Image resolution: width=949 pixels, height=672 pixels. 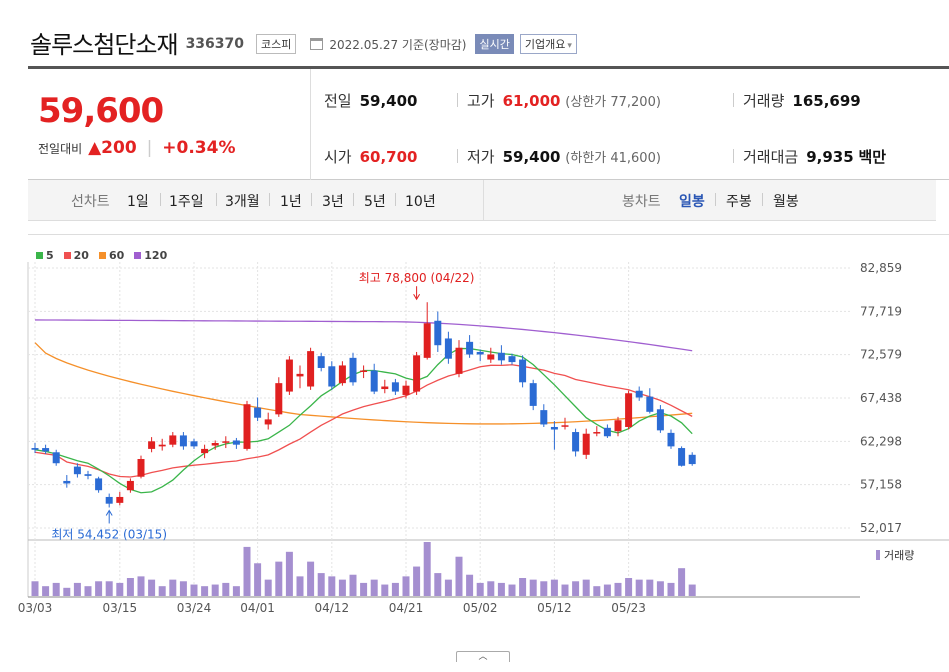 What do you see at coordinates (881, 268) in the screenshot?
I see `y-tick-label: 82,859` at bounding box center [881, 268].